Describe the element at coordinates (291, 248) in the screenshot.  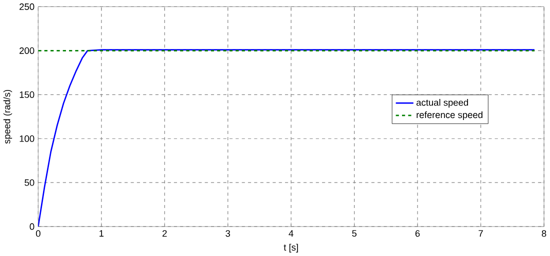
I see `x-axis-title: t [s]` at that location.